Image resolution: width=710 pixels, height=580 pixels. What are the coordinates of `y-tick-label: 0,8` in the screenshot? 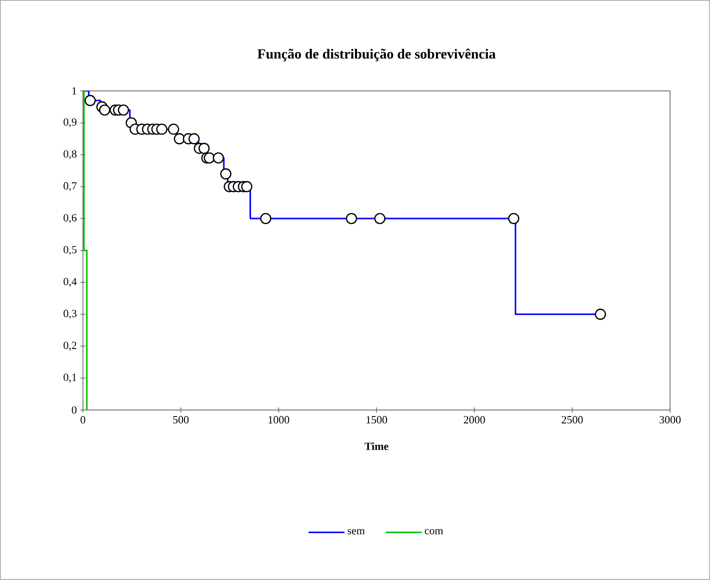 It's located at (70, 155).